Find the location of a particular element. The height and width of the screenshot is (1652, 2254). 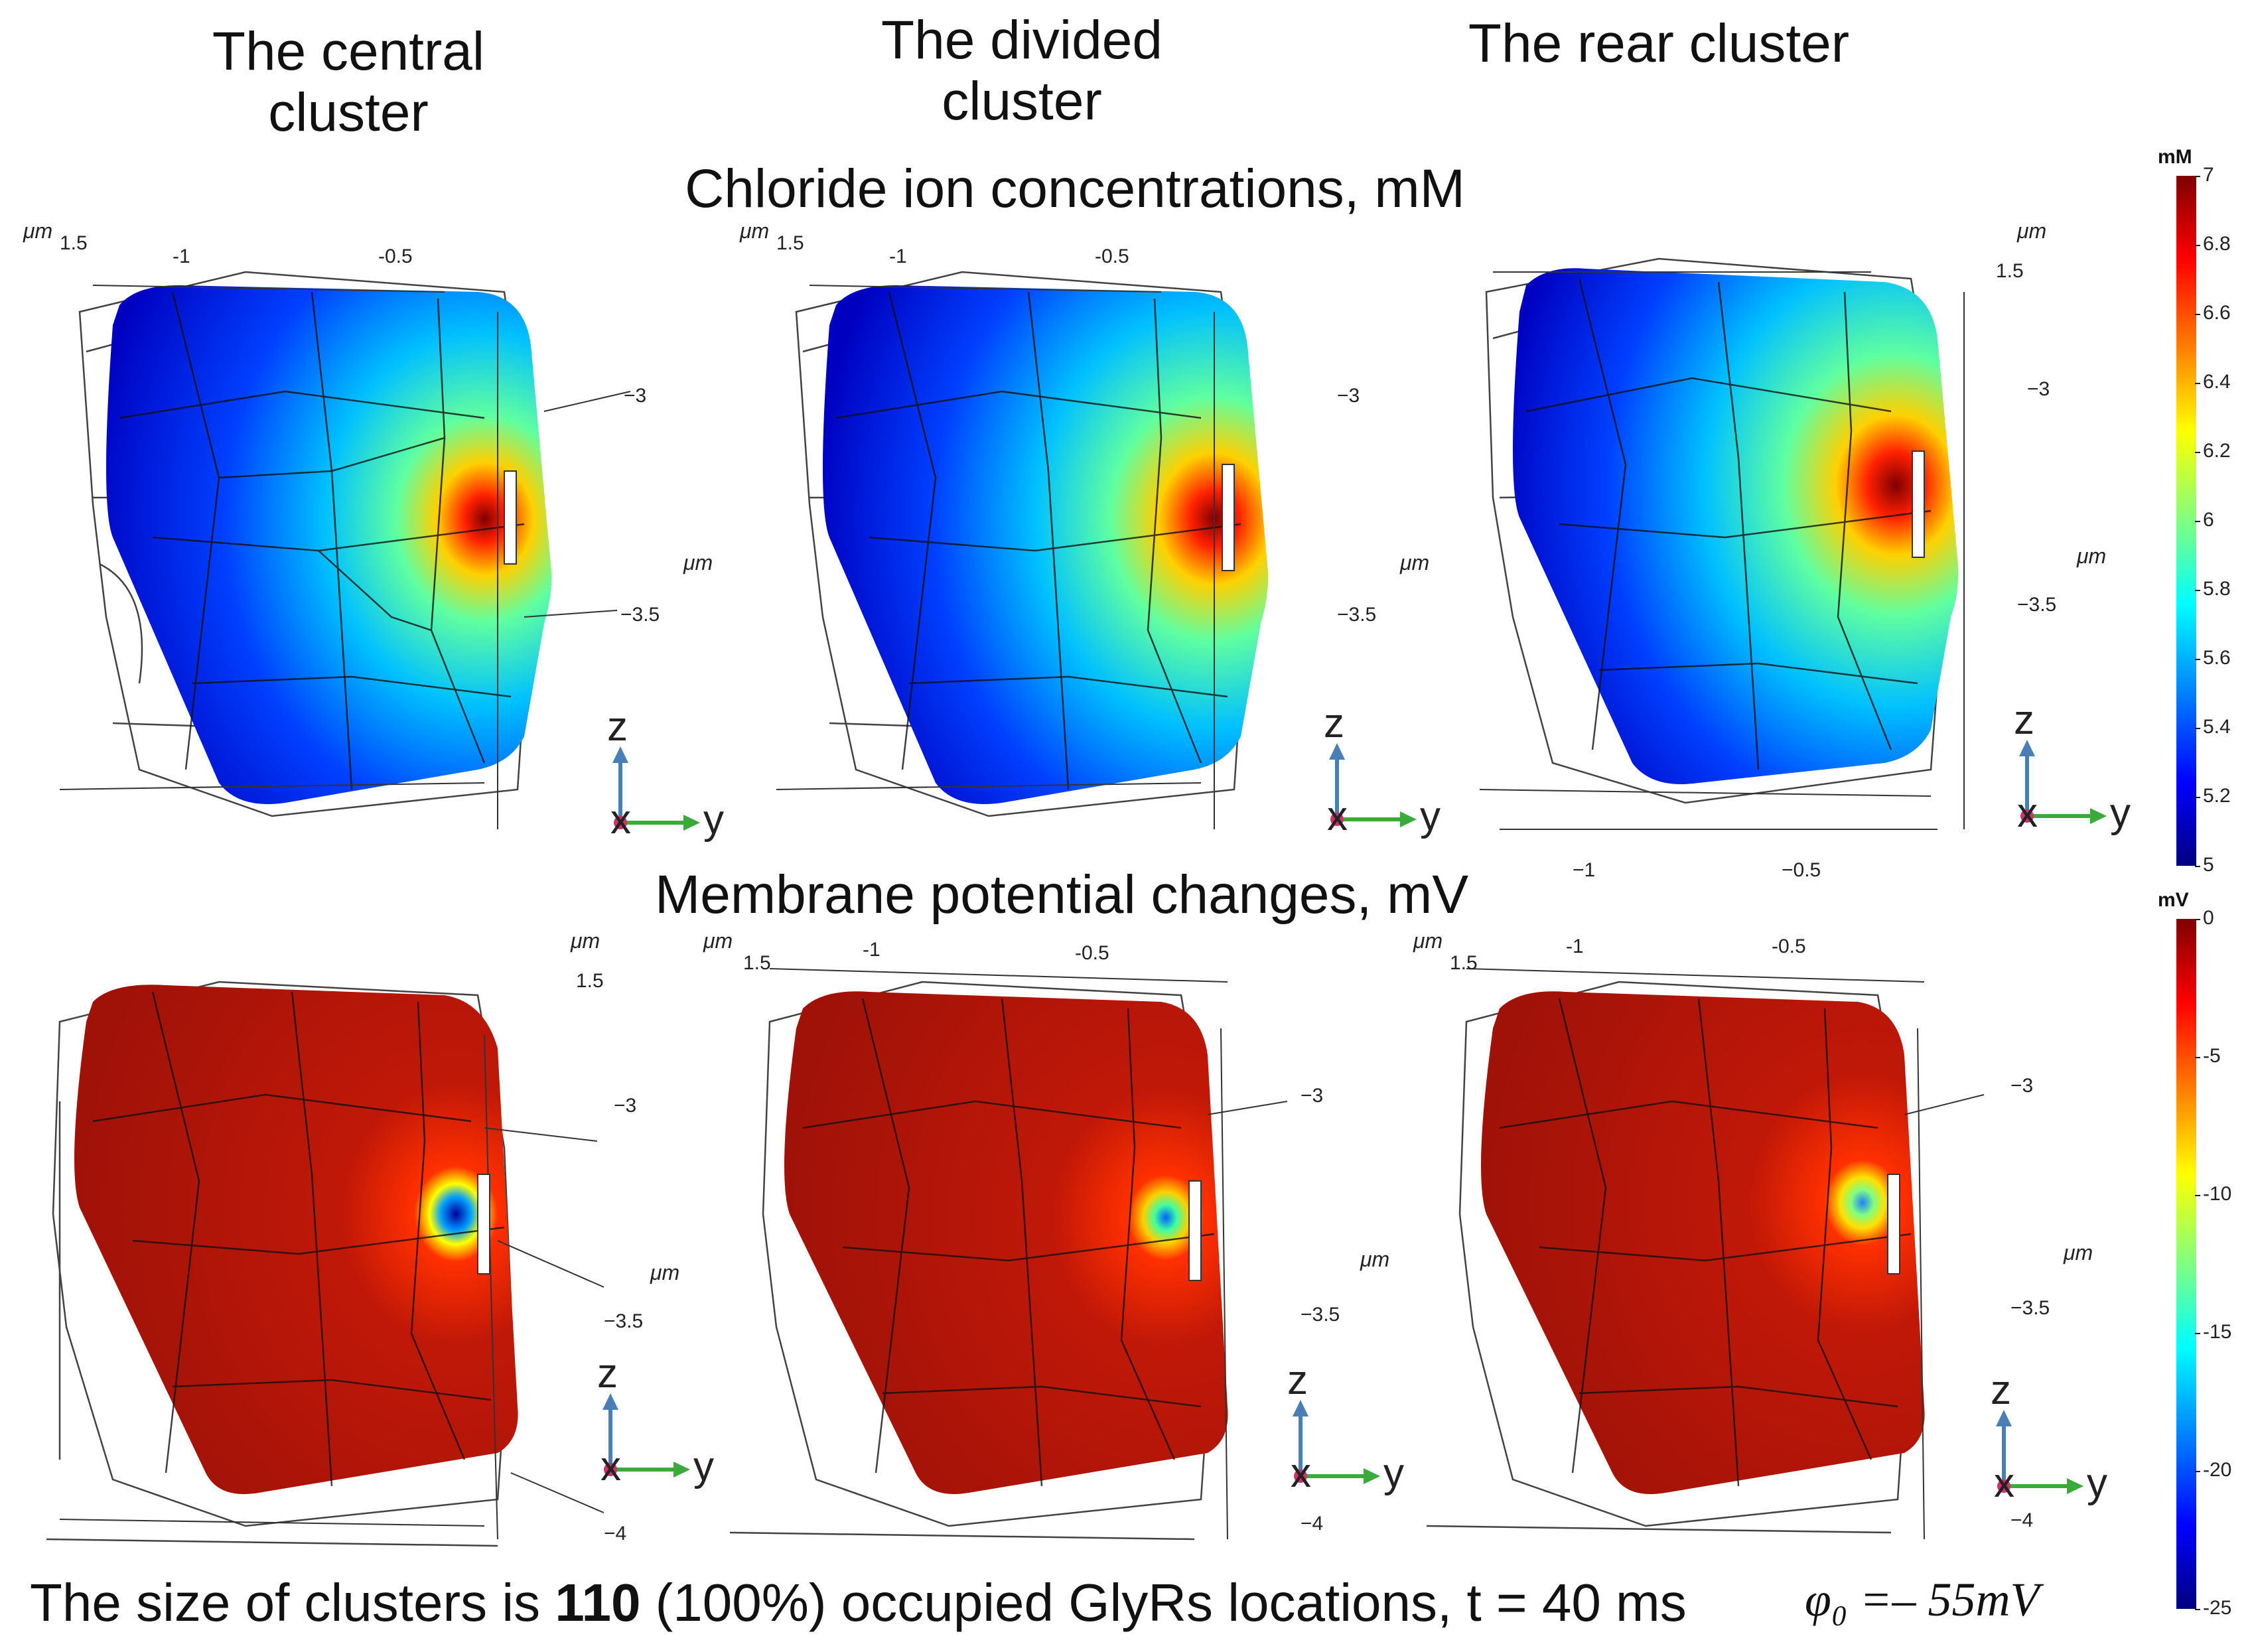

resting-potential-formula: φ₀ =– 55mV is located at coordinates (1923, 1599).